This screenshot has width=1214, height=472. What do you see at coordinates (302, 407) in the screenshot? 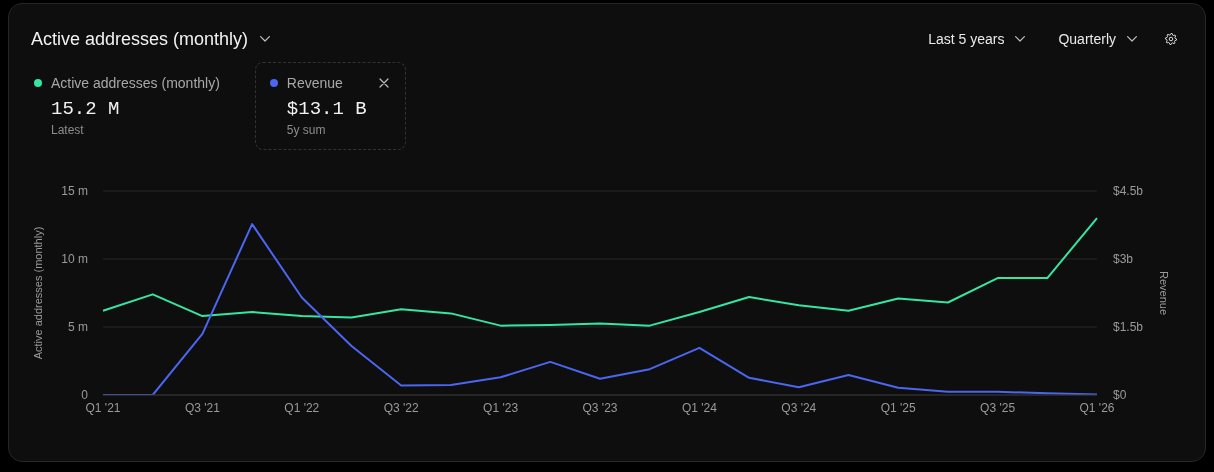
I see `x-tick-label: Q1 '22` at bounding box center [302, 407].